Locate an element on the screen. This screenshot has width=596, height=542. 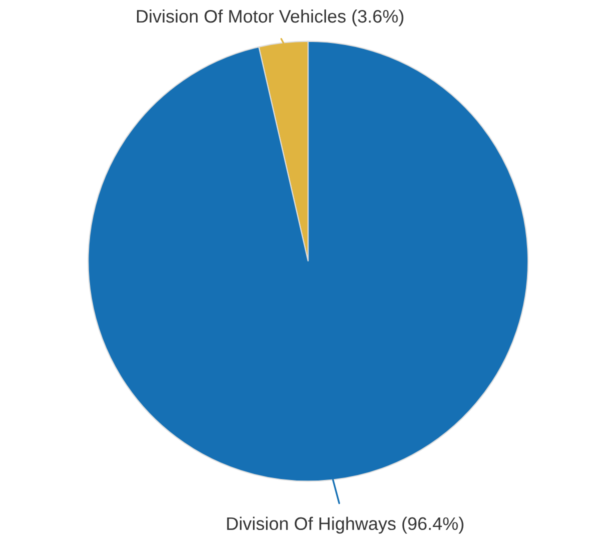
slice-label: Division Of Motor Vehicles (3.6%) is located at coordinates (270, 17).